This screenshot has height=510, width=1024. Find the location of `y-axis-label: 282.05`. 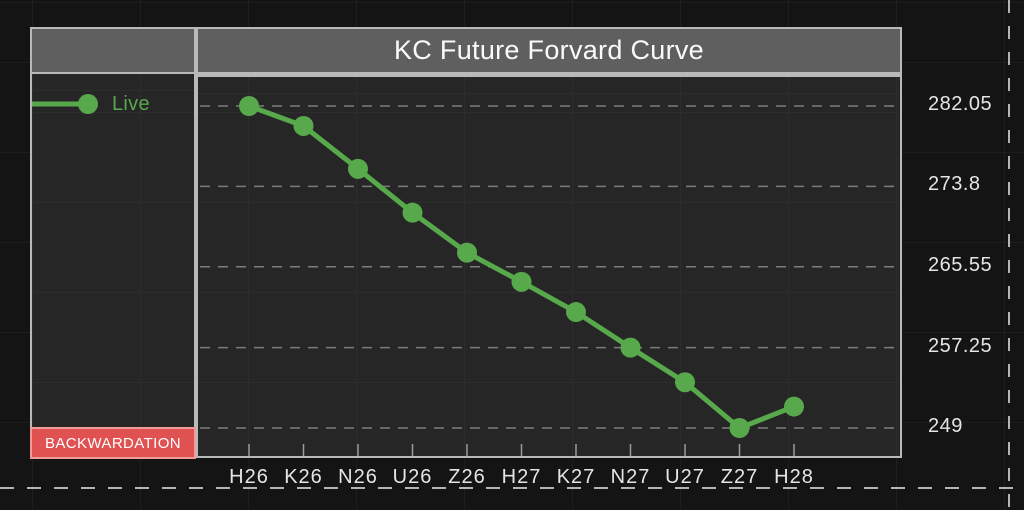

y-axis-label: 282.05 is located at coordinates (960, 104).